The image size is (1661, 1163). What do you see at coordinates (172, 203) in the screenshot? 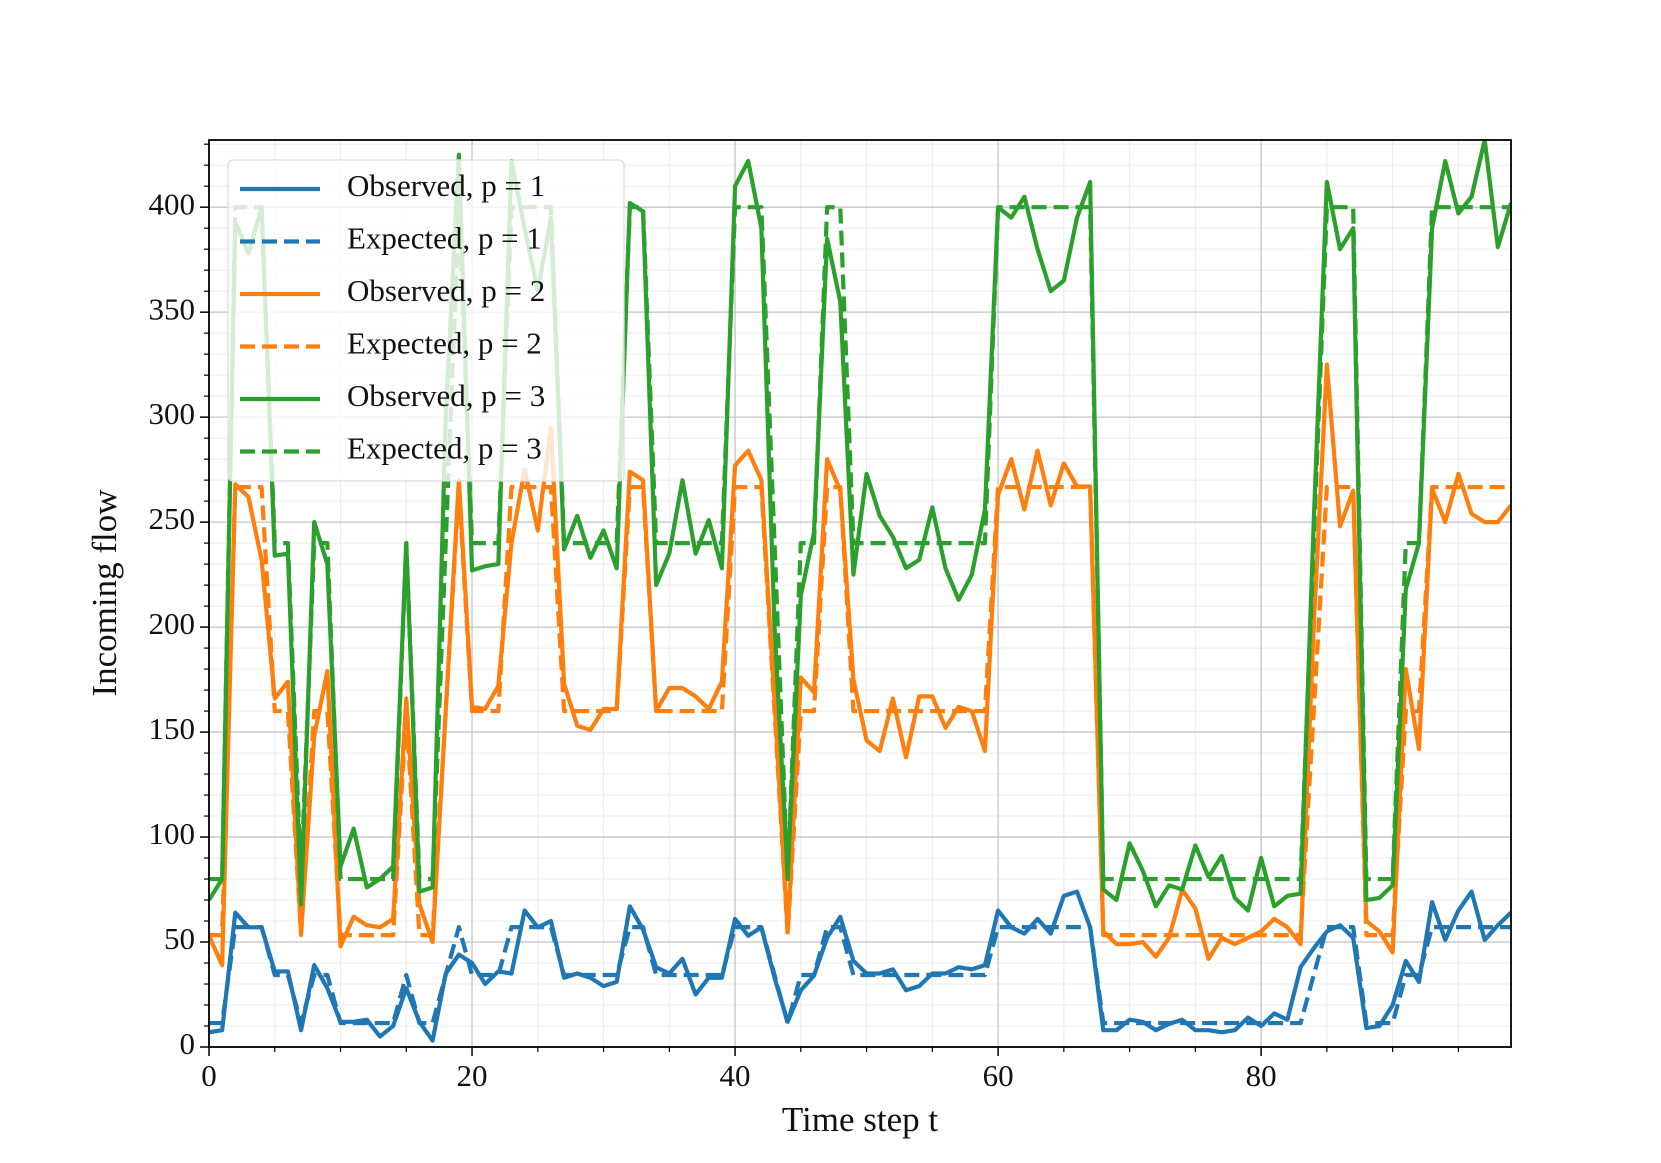
I see `y-tick-label: 400` at bounding box center [172, 203].